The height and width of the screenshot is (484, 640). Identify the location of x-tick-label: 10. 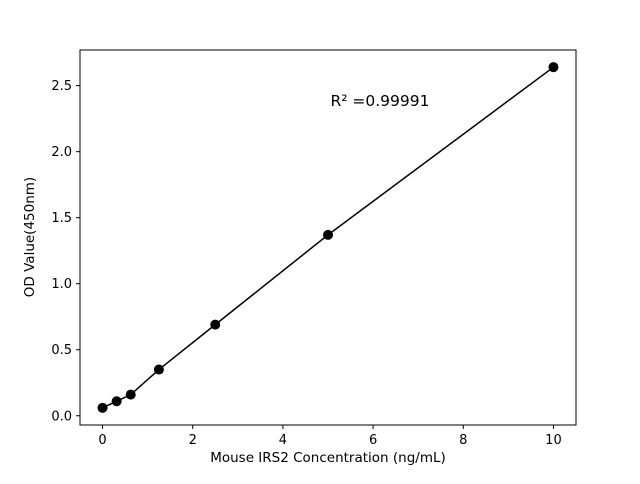
(553, 440).